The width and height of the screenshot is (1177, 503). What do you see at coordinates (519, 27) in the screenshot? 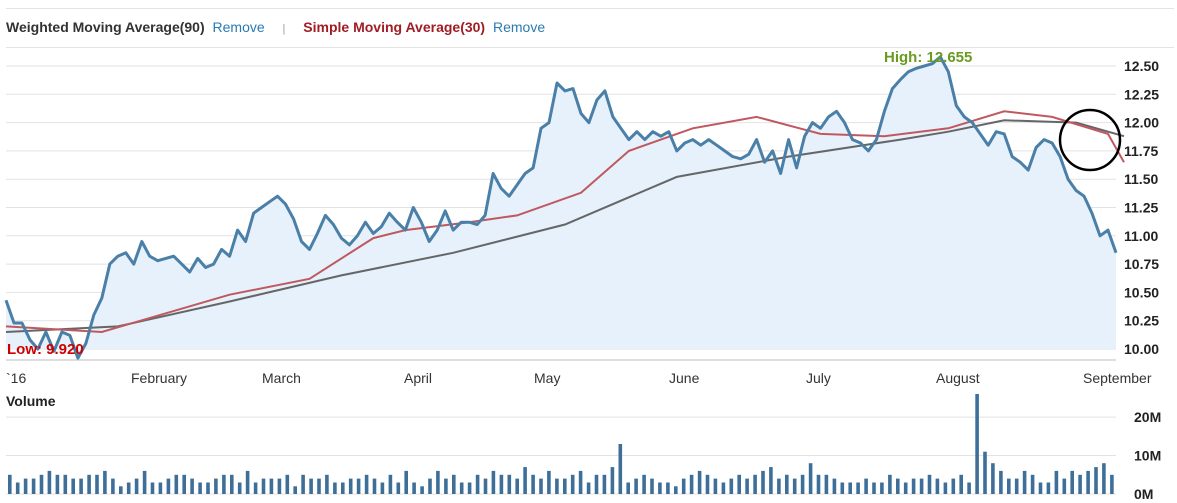
I see `remove-sma-link: Remove` at bounding box center [519, 27].